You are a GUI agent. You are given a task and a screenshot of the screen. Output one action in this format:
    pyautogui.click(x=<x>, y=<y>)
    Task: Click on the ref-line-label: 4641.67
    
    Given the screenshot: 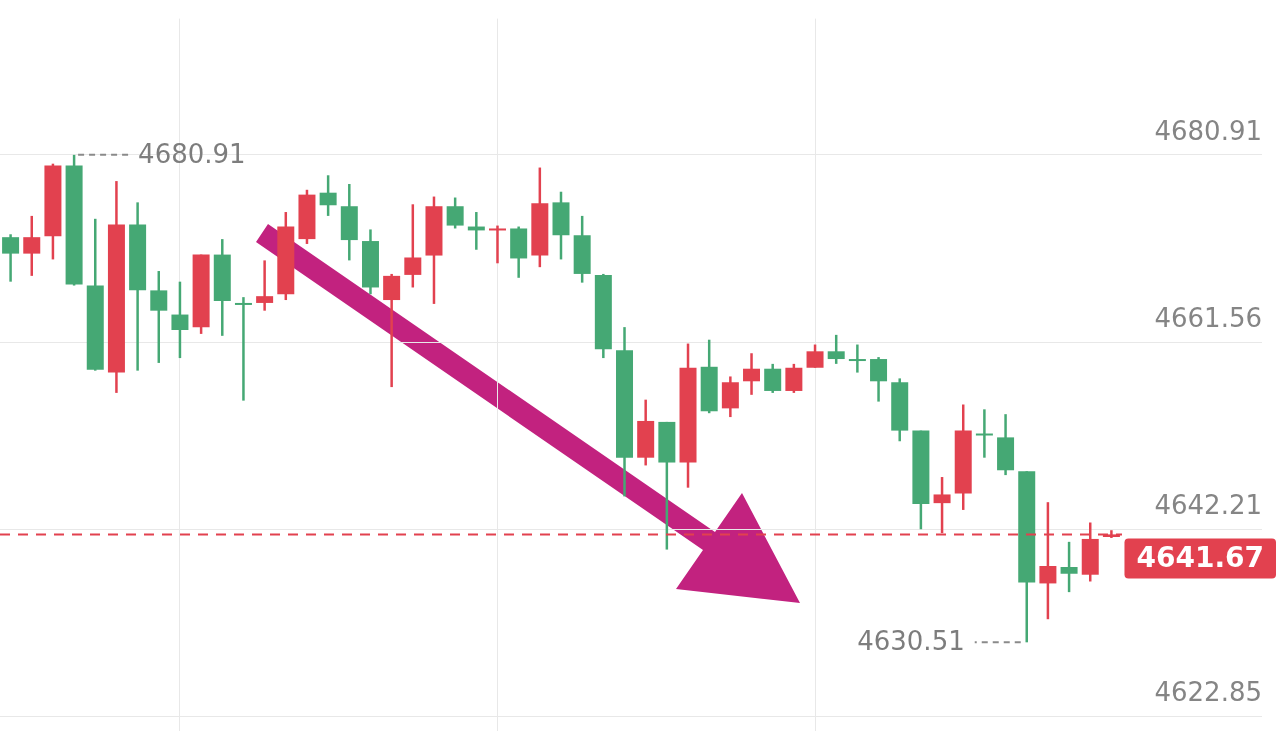 What is the action you would take?
    pyautogui.click(x=1200, y=557)
    